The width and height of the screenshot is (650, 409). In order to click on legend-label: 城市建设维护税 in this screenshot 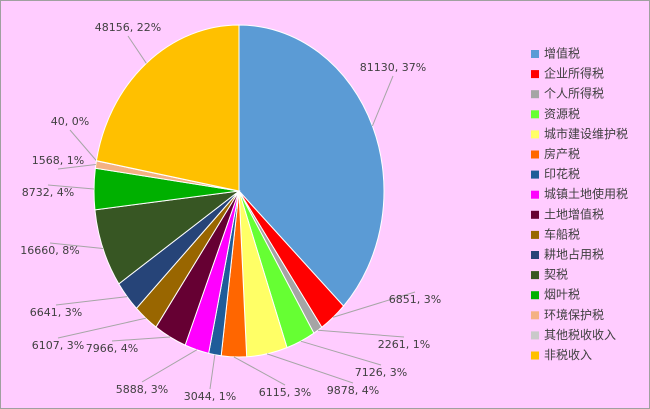, I will do `click(586, 133)`.